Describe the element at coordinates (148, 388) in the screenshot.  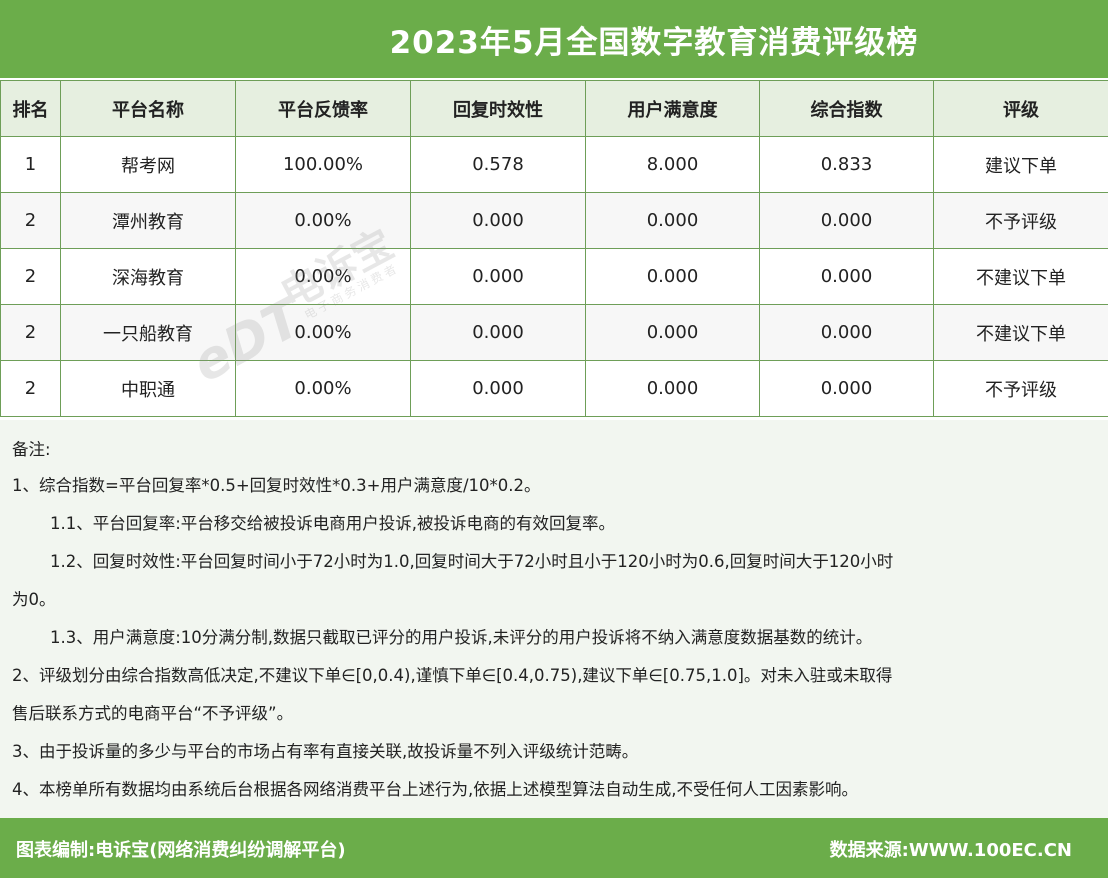
I see `cell-platform-name: 中职通` at that location.